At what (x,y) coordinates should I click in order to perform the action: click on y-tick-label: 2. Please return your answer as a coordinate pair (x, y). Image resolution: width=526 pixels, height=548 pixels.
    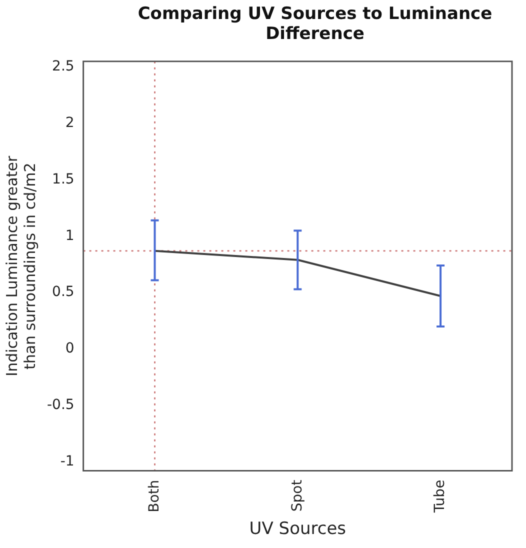
    Looking at the image, I should click on (69, 123).